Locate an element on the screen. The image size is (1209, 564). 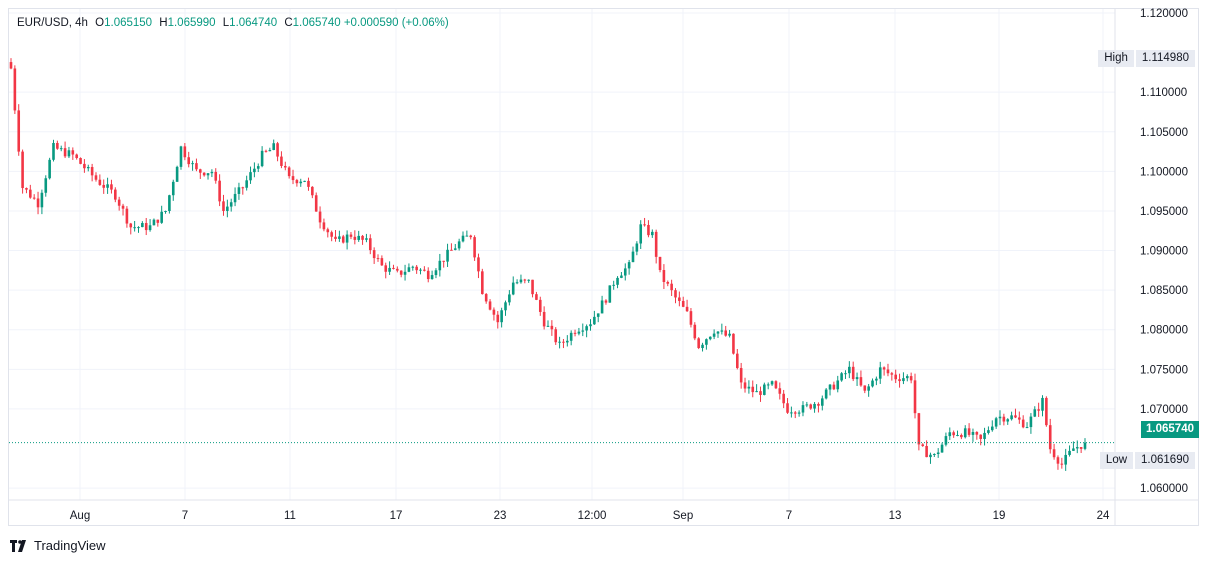
interval-label: 4h is located at coordinates (81, 23).